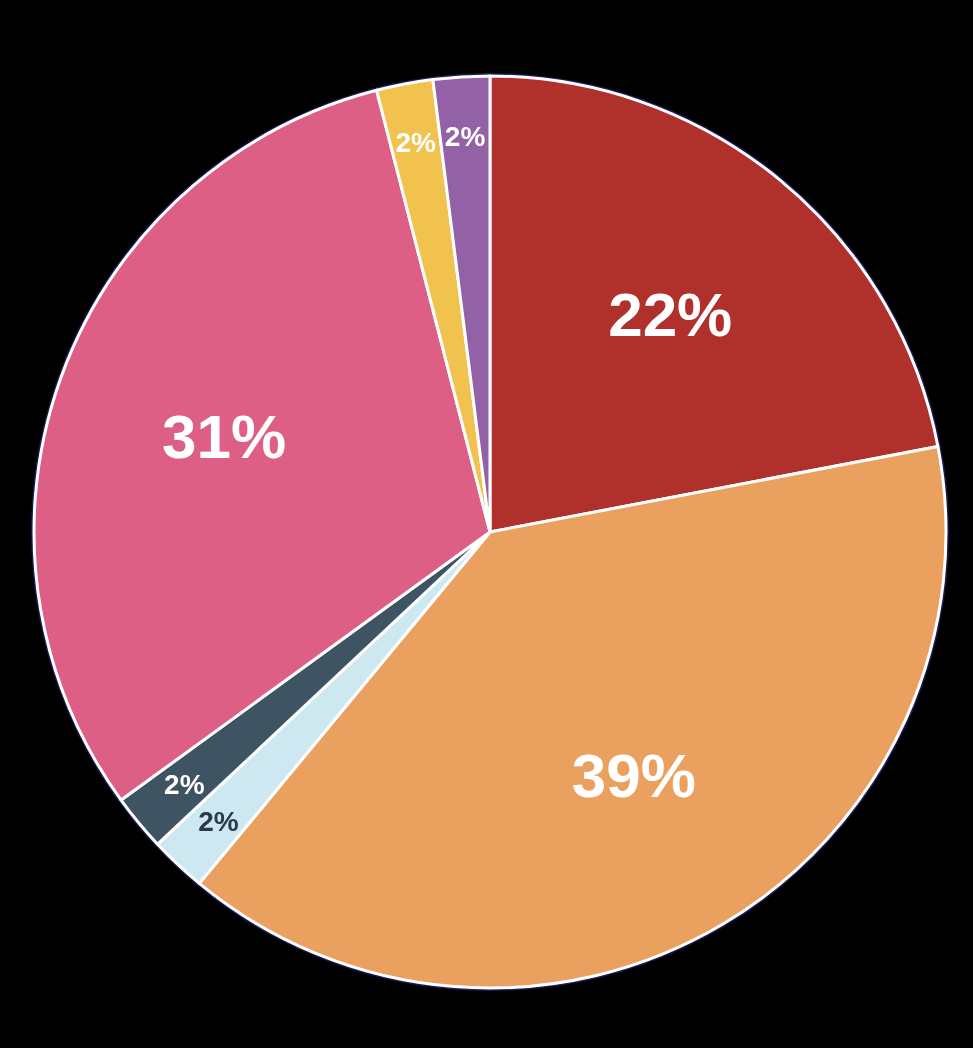 Image resolution: width=973 pixels, height=1048 pixels. I want to click on data-label: 31%, so click(224, 436).